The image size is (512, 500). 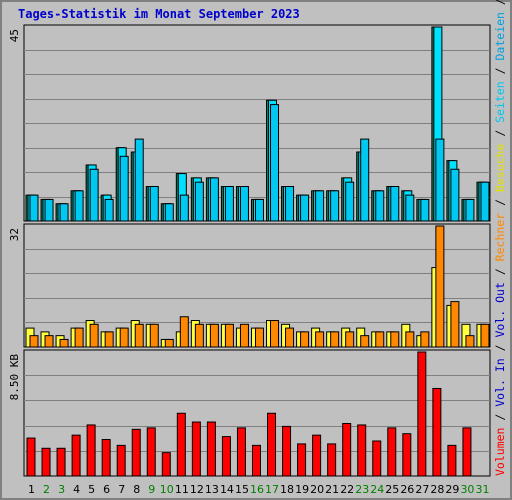 What do you see at coordinates (14, 35) in the screenshot?
I see `y-axis-max-label: 45` at bounding box center [14, 35].